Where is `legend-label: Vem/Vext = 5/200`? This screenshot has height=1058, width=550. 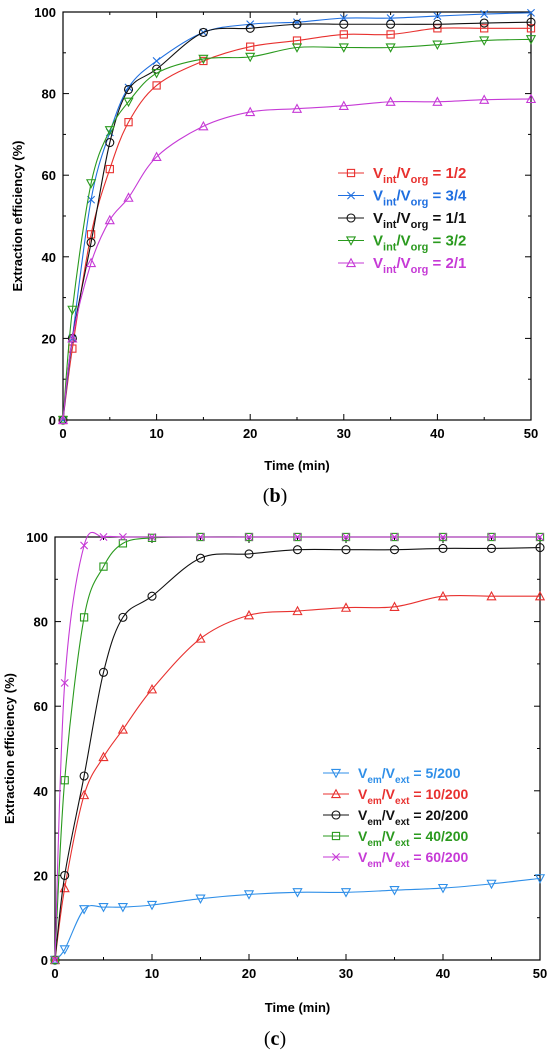
legend-label: Vem/Vext = 5/200 is located at coordinates (409, 775).